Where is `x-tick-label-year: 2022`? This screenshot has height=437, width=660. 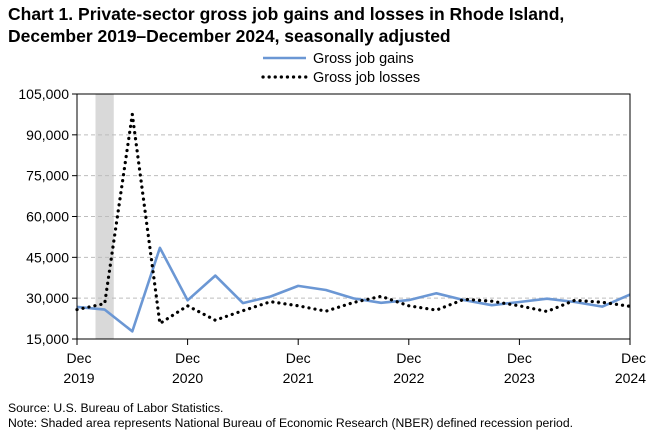
x-tick-label-year: 2022 is located at coordinates (408, 378).